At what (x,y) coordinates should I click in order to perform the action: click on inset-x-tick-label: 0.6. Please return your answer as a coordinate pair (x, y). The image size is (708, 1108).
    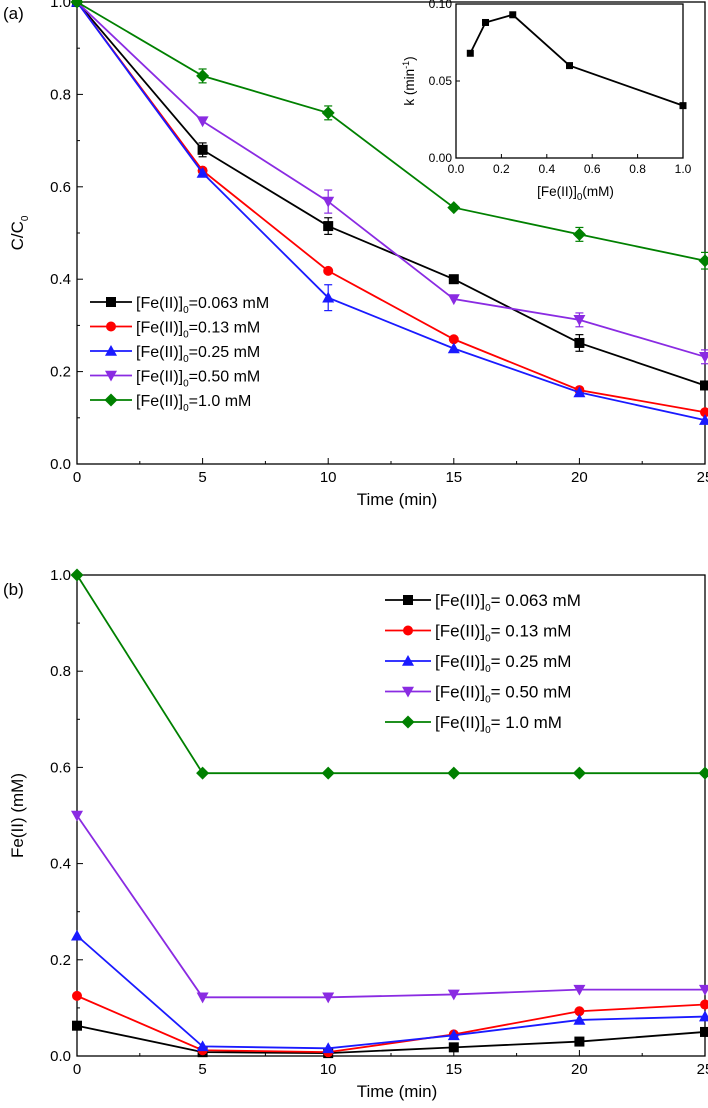
    Looking at the image, I should click on (592, 169).